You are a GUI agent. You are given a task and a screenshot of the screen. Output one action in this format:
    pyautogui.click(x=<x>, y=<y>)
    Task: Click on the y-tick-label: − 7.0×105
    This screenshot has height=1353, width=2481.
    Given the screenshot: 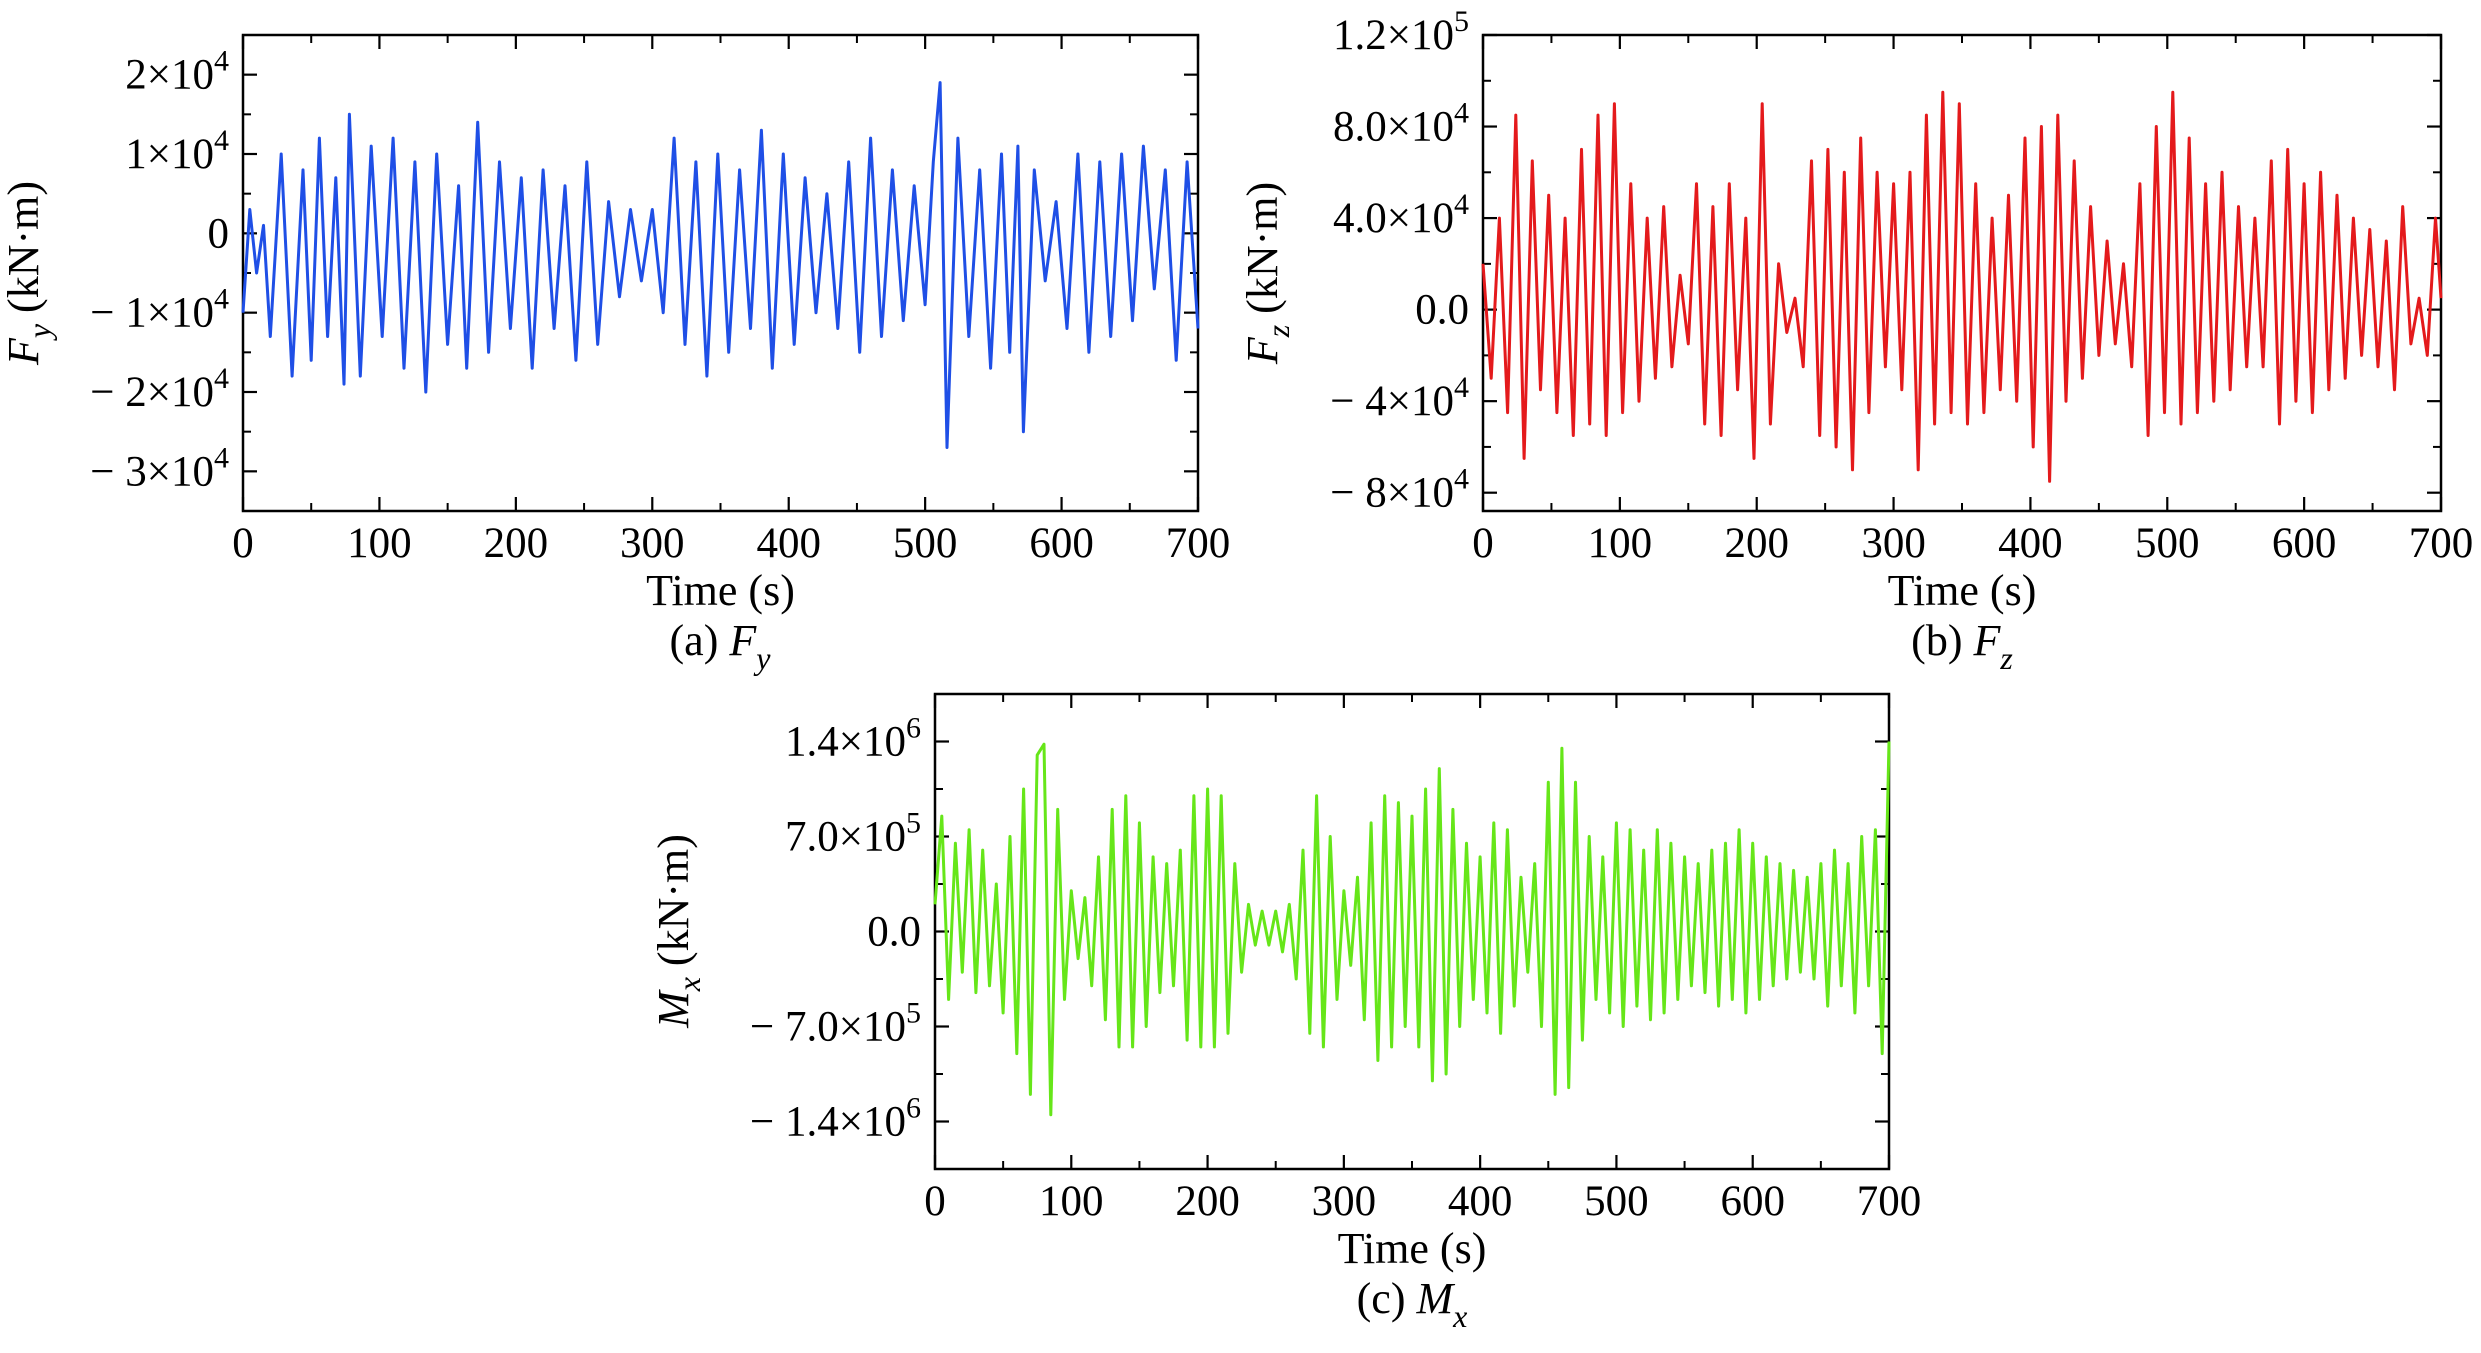 What is the action you would take?
    pyautogui.click(x=835, y=1024)
    